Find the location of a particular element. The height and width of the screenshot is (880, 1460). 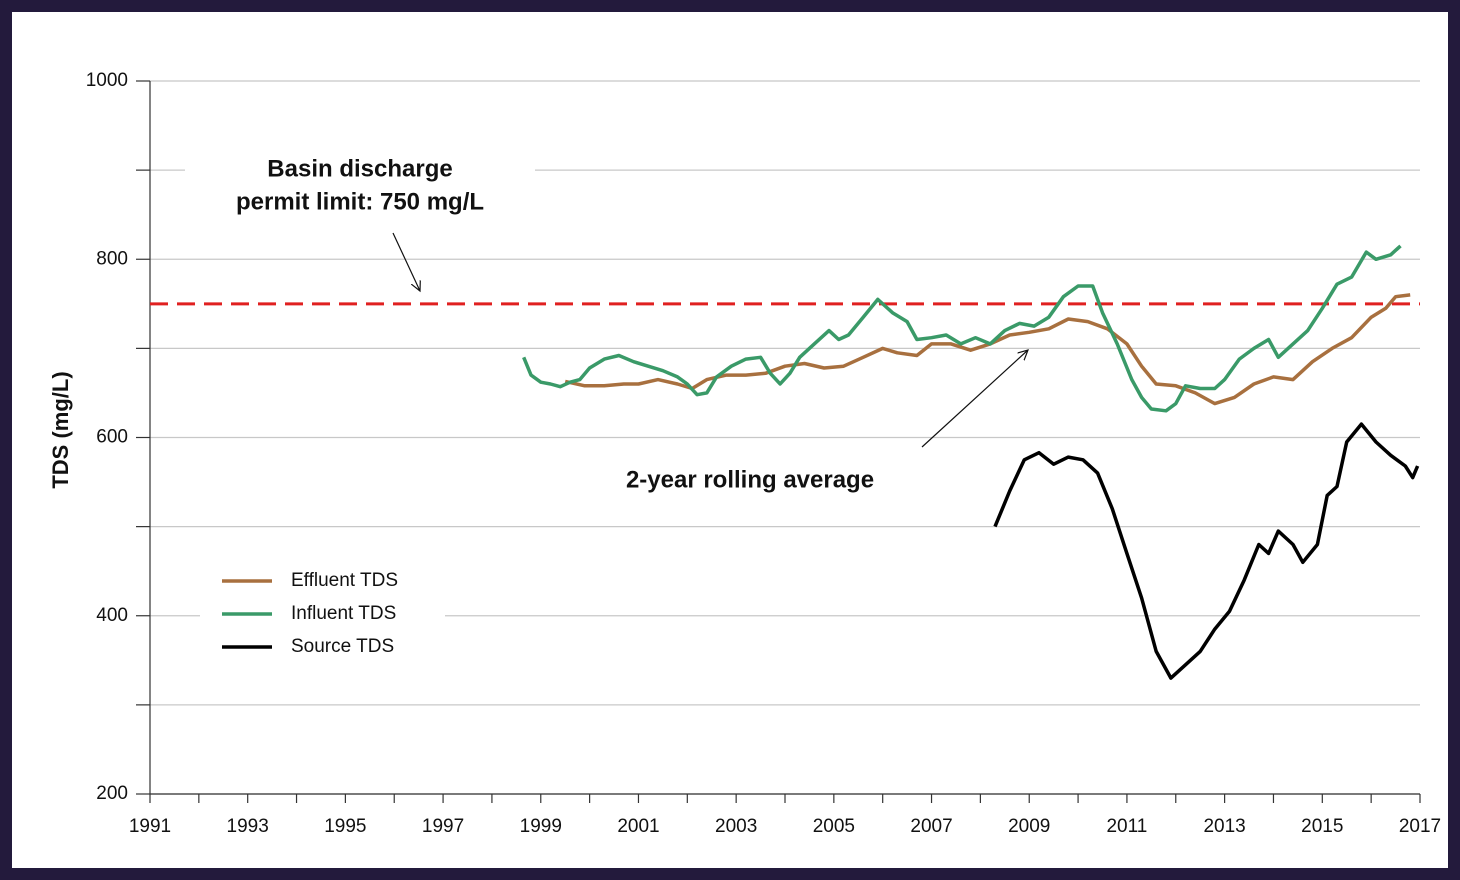

x-tick-label: 2011 is located at coordinates (1126, 826).